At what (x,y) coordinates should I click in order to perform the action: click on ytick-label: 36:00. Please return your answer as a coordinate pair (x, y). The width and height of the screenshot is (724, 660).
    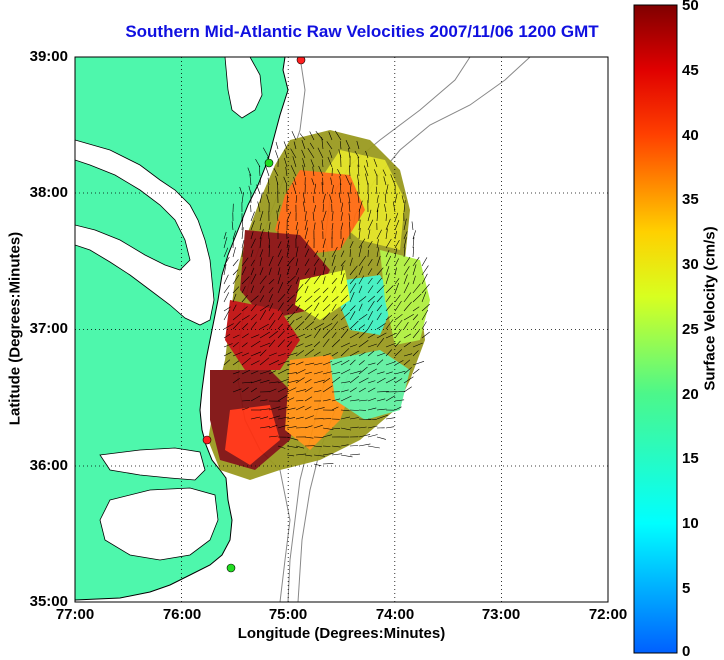
    Looking at the image, I should click on (43, 465).